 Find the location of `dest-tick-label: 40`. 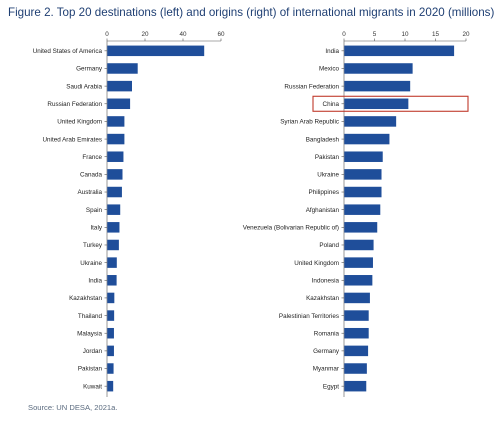

dest-tick-label: 40 is located at coordinates (183, 34).